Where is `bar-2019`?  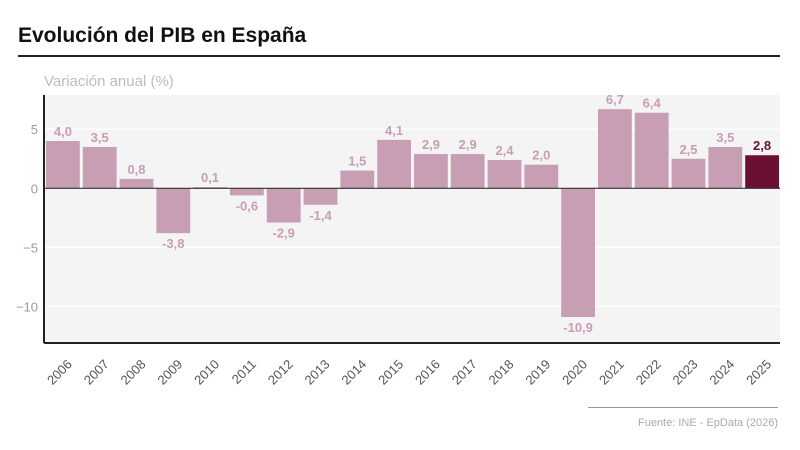
bar-2019 is located at coordinates (541, 176).